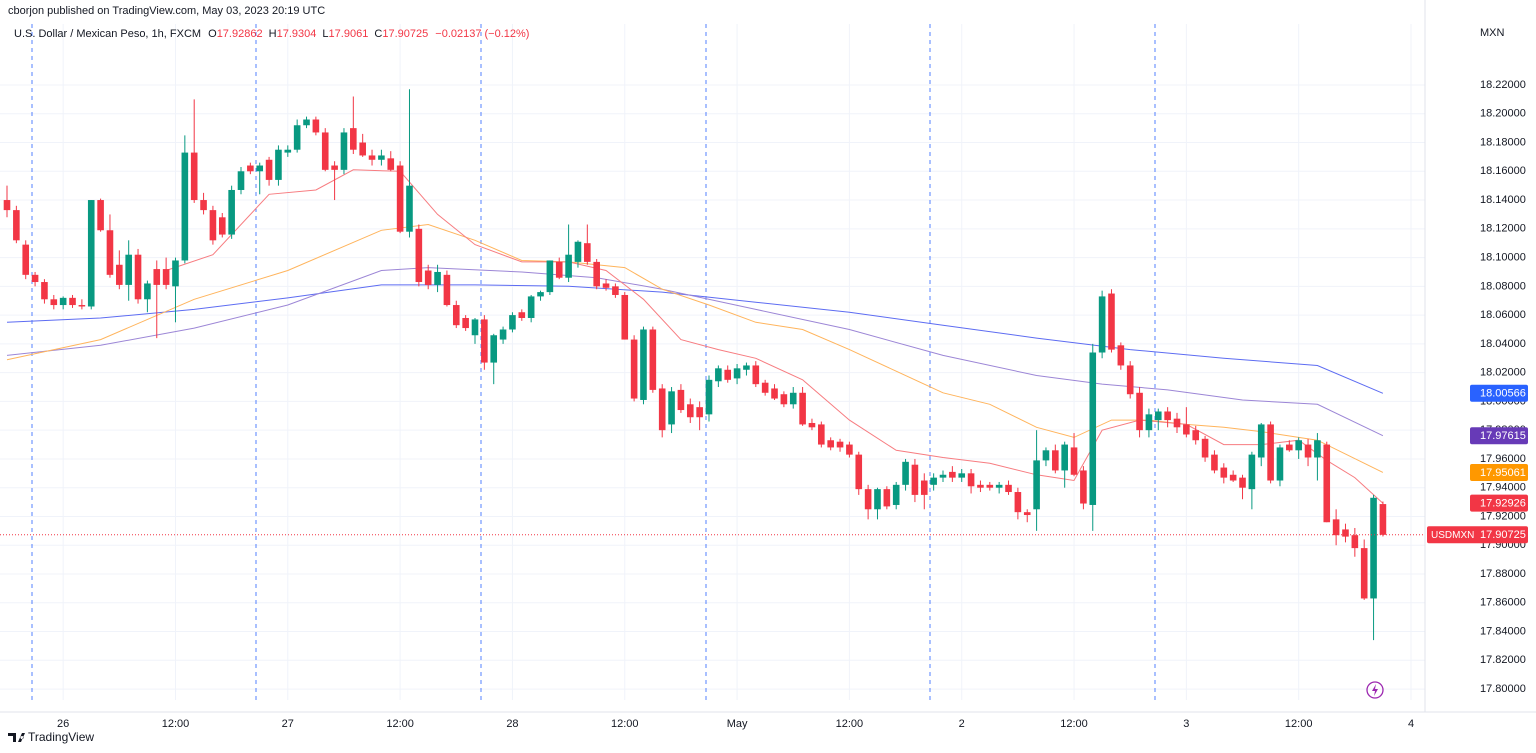 Image resolution: width=1536 pixels, height=753 pixels. I want to click on ohlc-value: 17.90725, so click(405, 34).